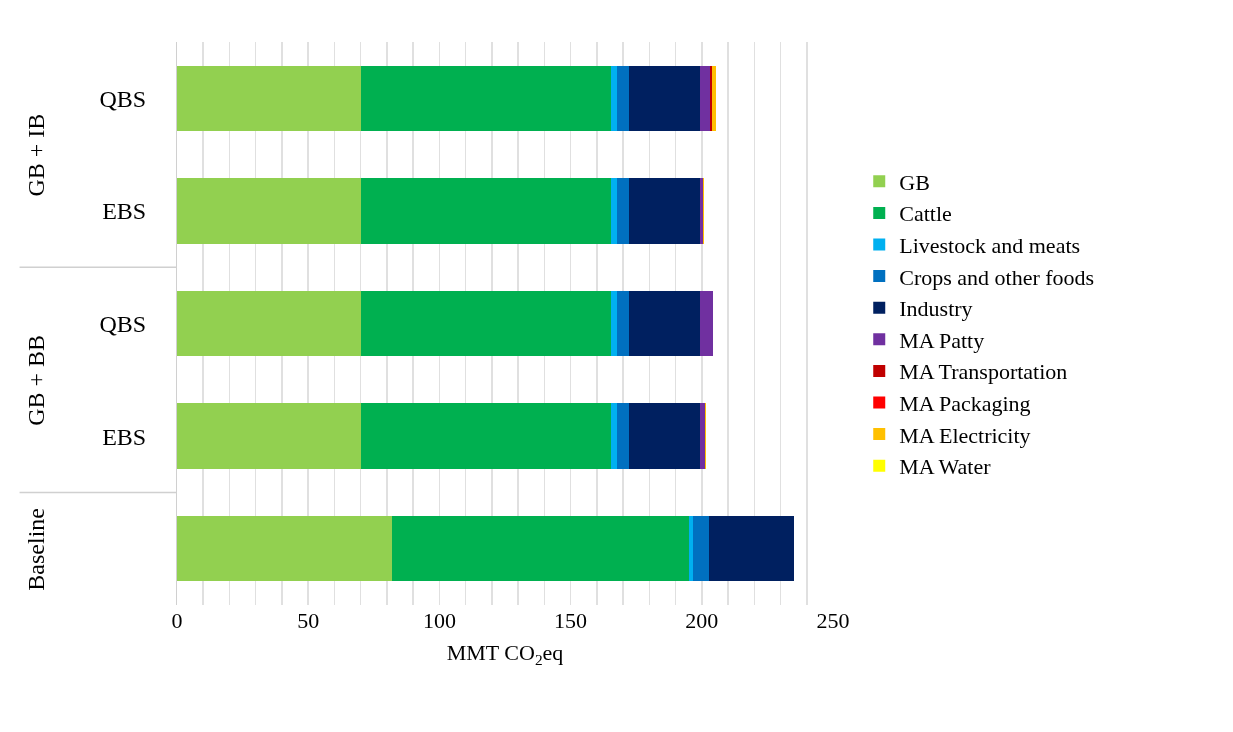  What do you see at coordinates (36, 549) in the screenshot?
I see `text: Baseline` at bounding box center [36, 549].